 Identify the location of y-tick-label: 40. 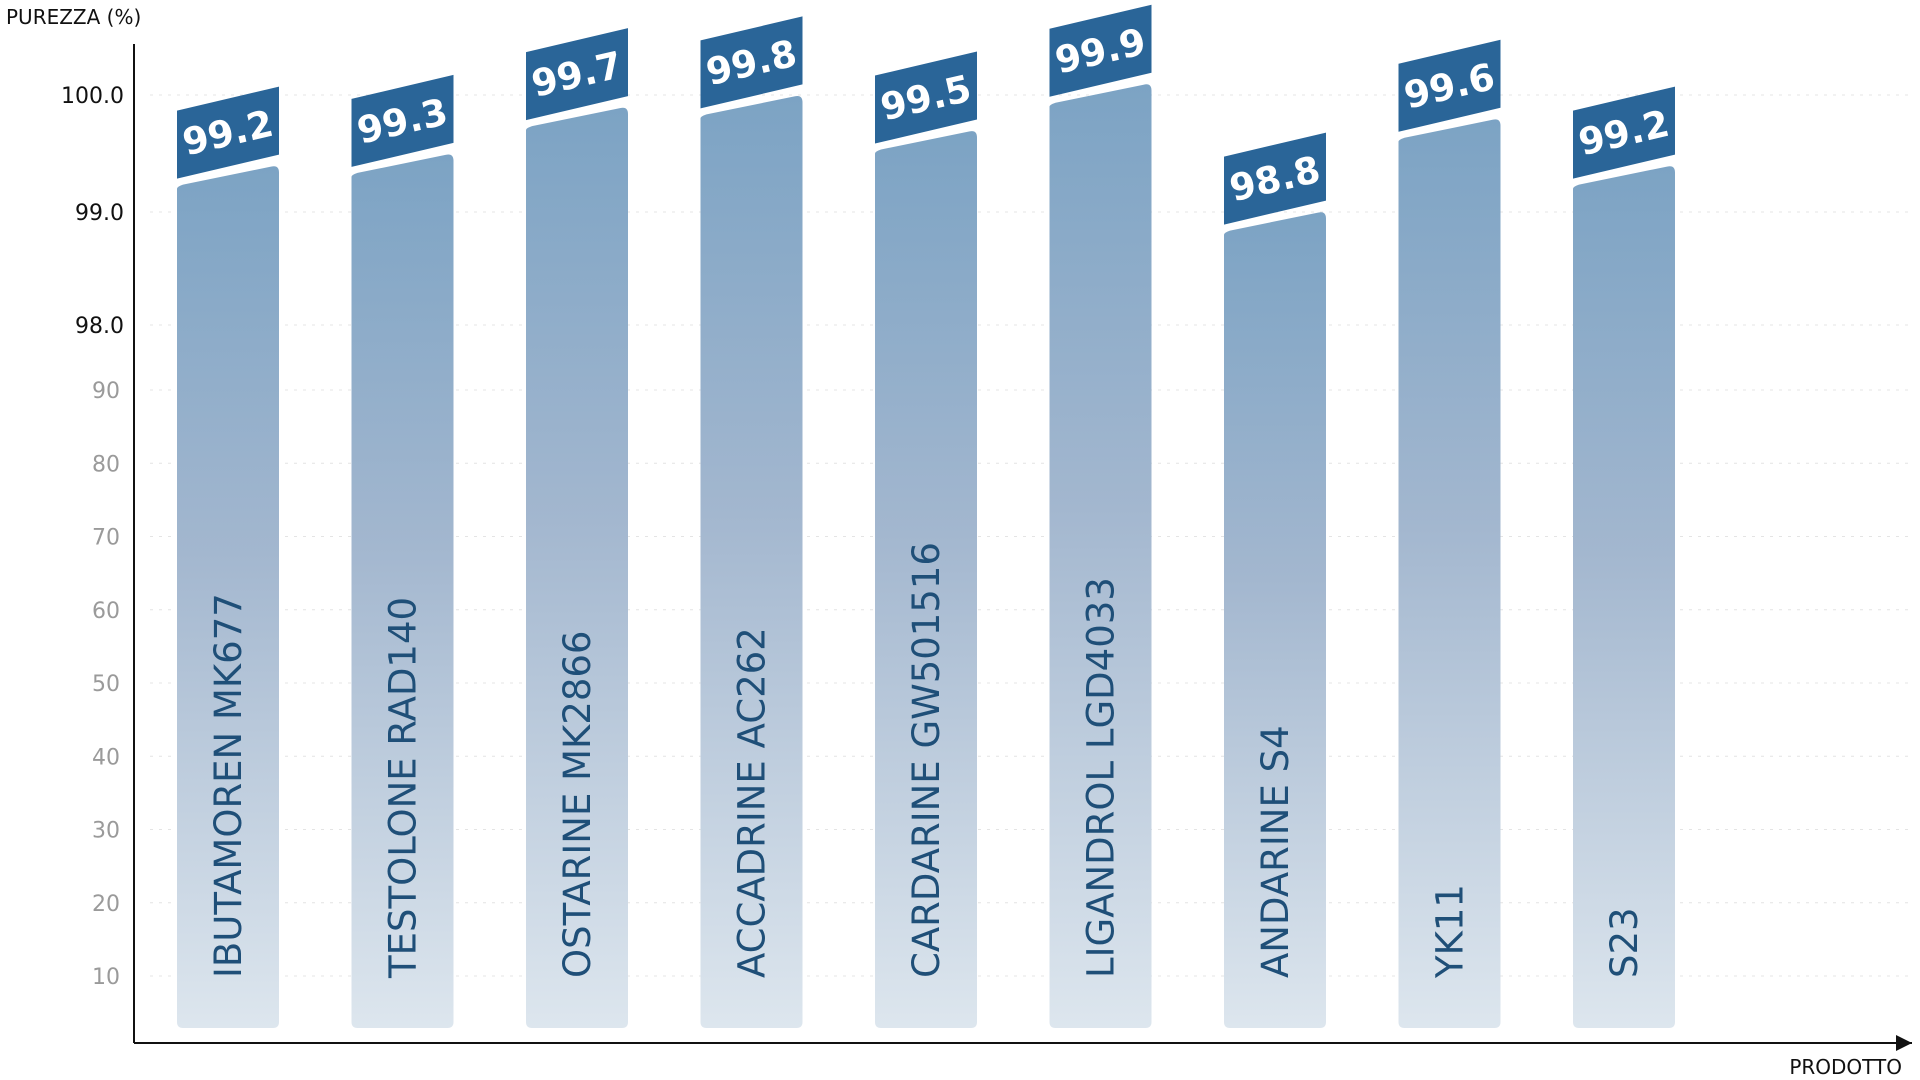
(106, 757).